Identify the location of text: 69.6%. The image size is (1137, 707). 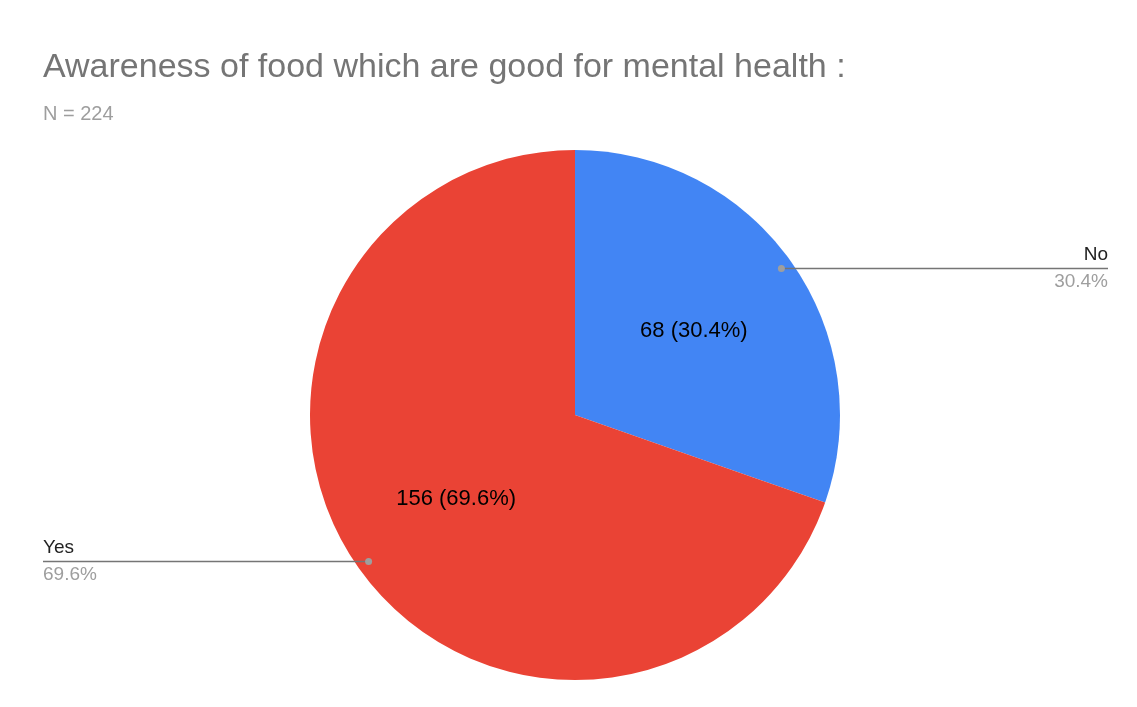
(70, 574).